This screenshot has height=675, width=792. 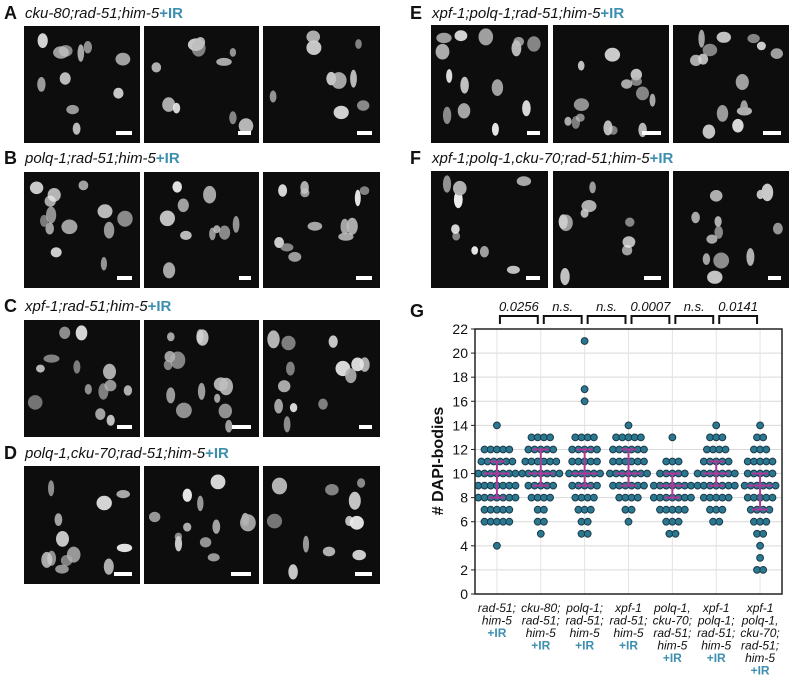 I want to click on y-tick-label: 16, so click(x=460, y=401).